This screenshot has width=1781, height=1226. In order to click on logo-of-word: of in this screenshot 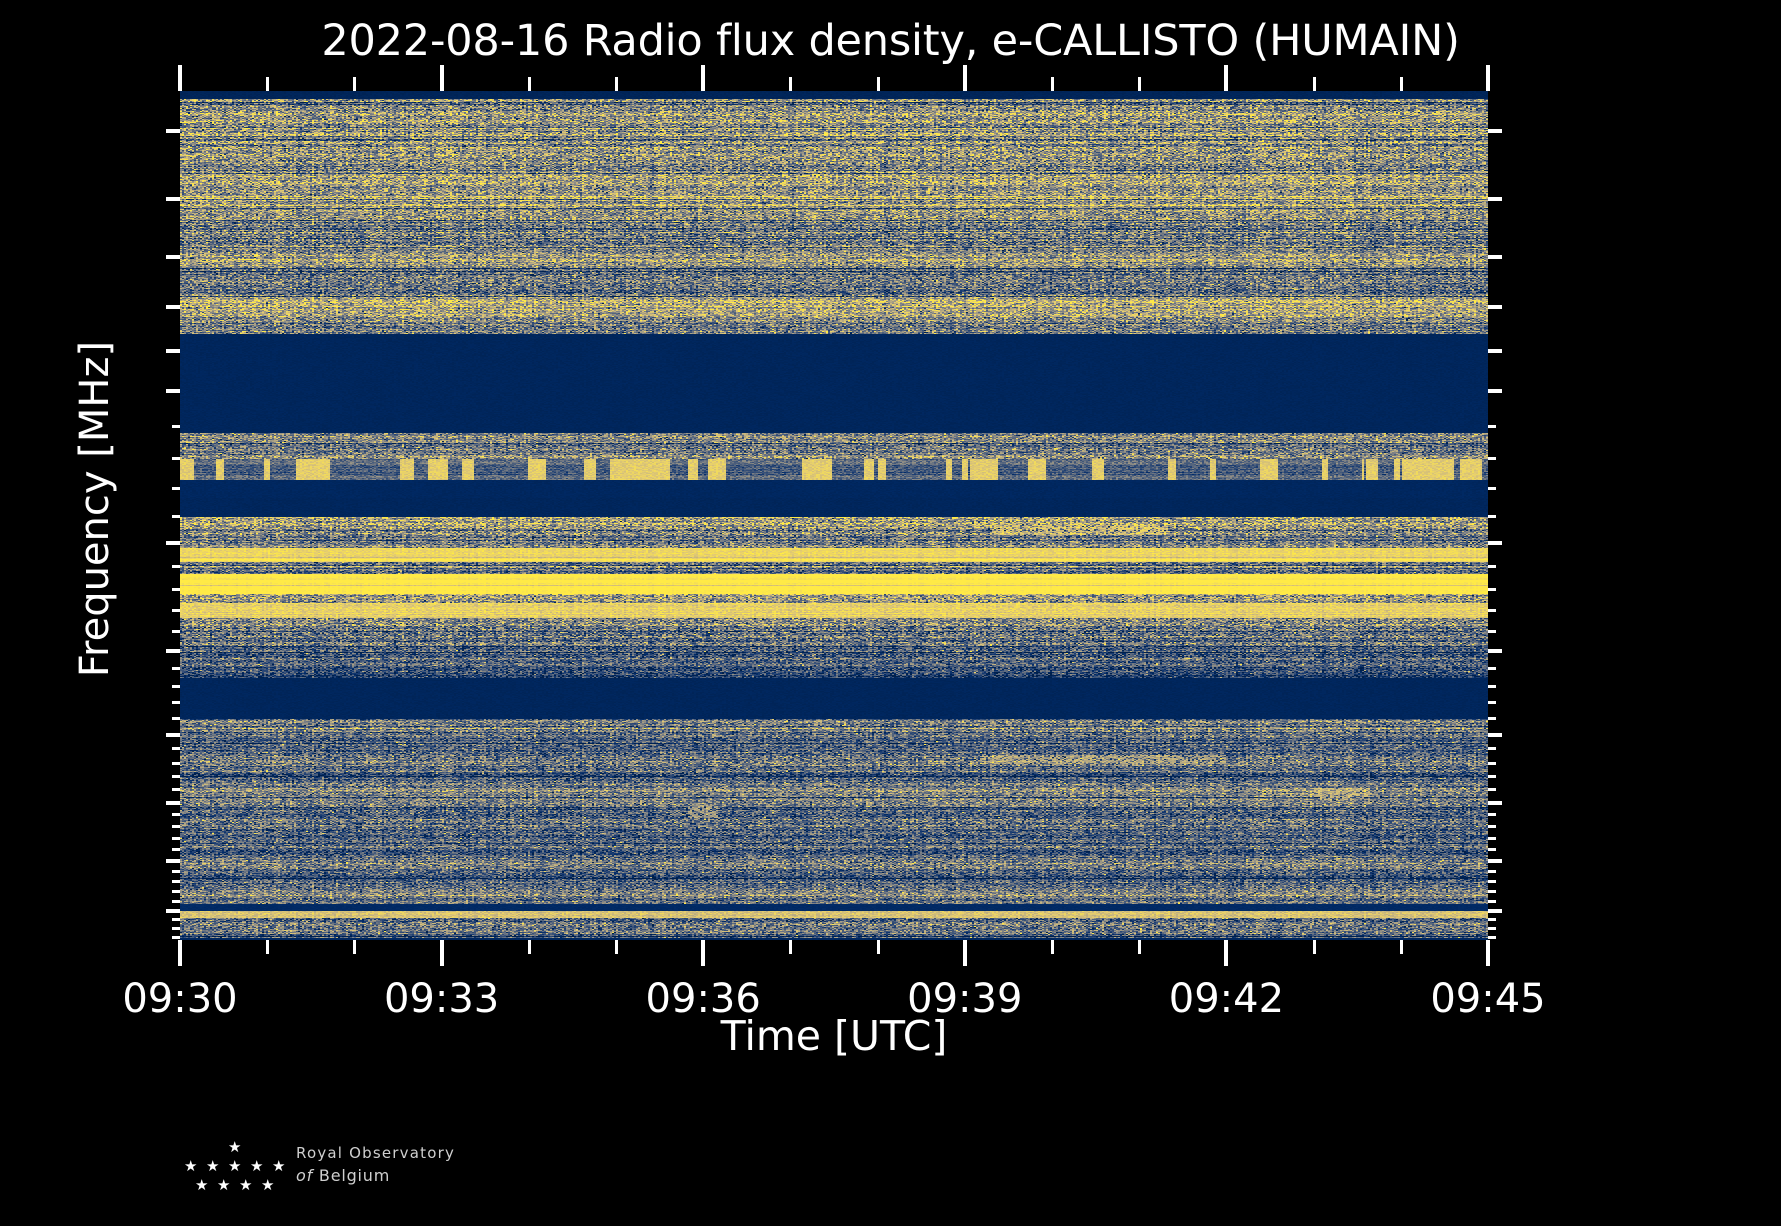, I will do `click(305, 1175)`.